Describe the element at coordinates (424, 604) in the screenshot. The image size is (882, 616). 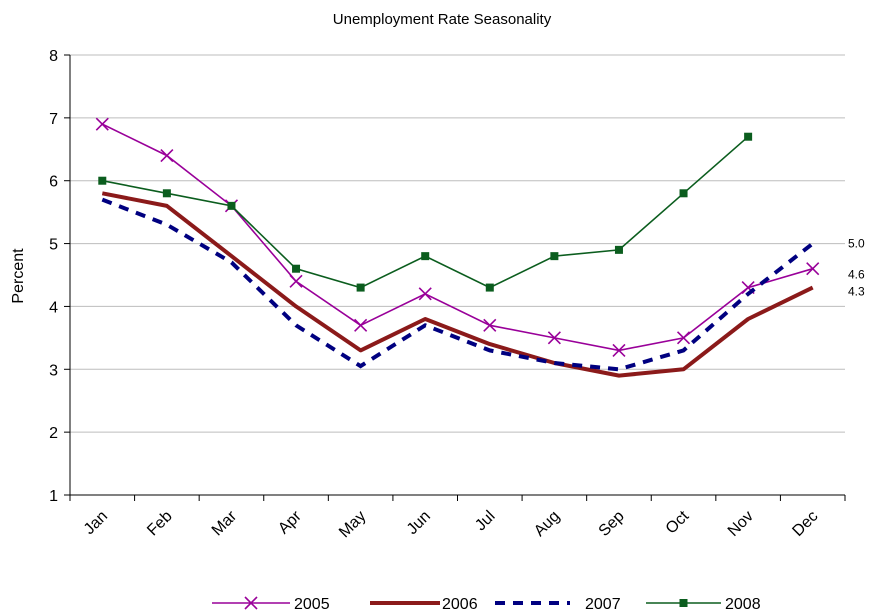
I see `legend-item-2006: 2006` at that location.